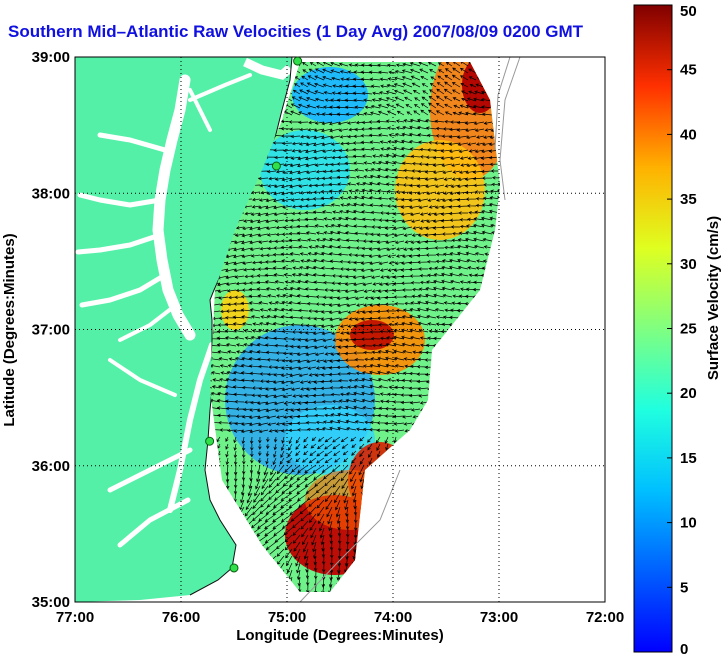 The height and width of the screenshot is (659, 724). I want to click on colorbar, so click(653, 328).